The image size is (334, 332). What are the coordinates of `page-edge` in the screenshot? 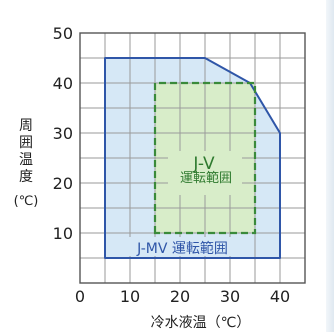 It's located at (330, 166).